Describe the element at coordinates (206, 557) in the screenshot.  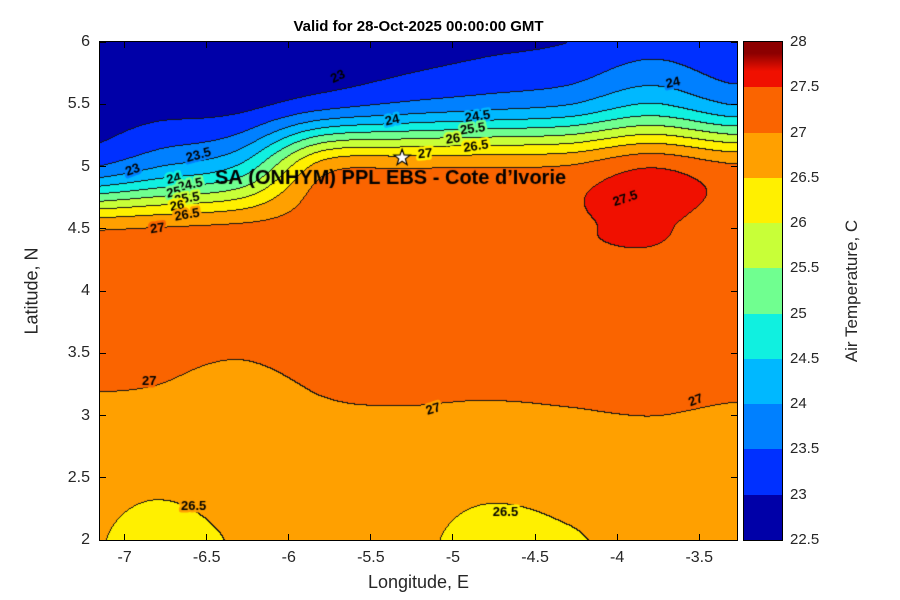
I see `x-tick-label: -6.5` at that location.